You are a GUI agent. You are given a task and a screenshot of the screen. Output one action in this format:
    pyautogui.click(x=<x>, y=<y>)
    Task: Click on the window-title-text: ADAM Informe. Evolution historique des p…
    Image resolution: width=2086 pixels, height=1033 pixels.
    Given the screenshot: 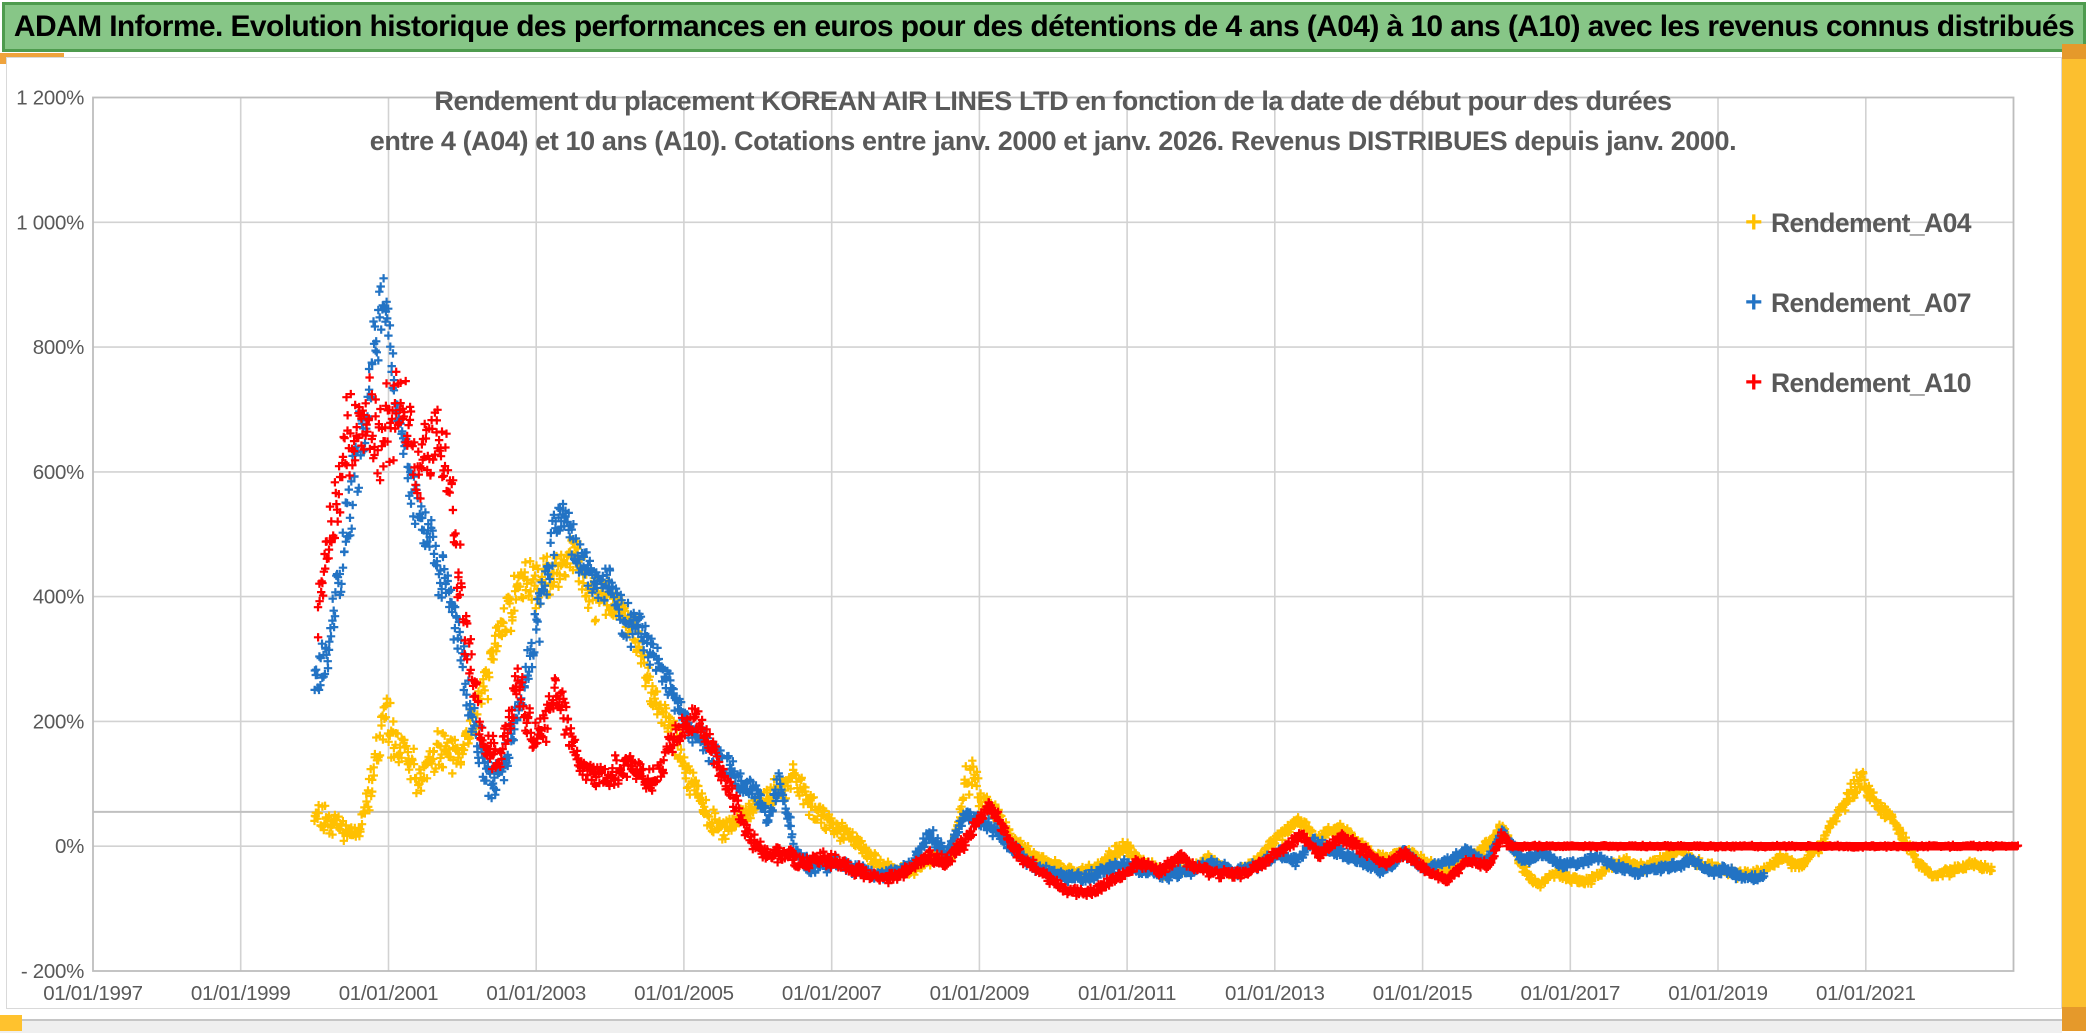 What is the action you would take?
    pyautogui.click(x=1044, y=26)
    